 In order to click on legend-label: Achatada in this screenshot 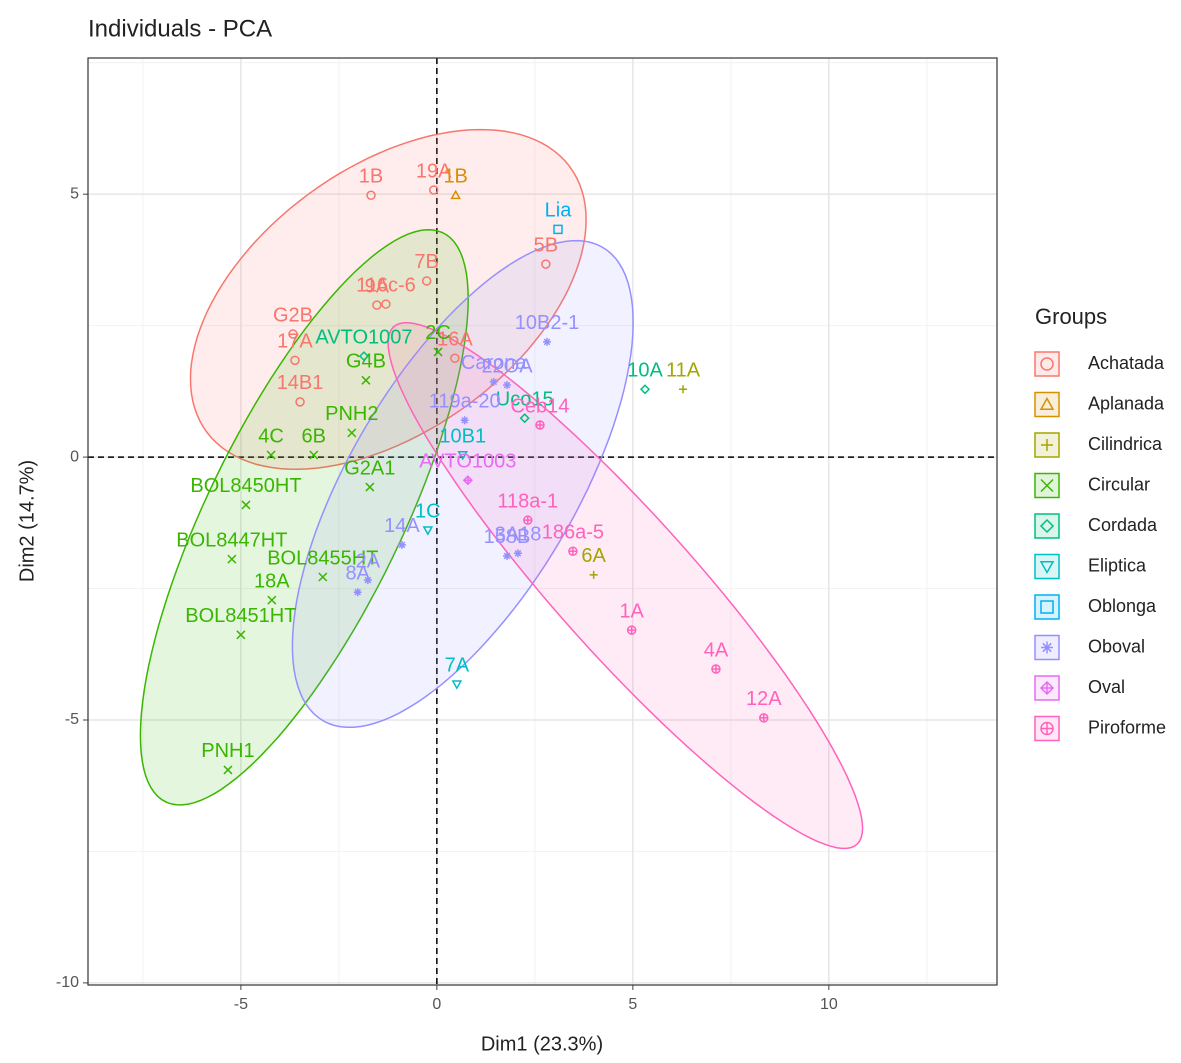, I will do `click(1126, 363)`.